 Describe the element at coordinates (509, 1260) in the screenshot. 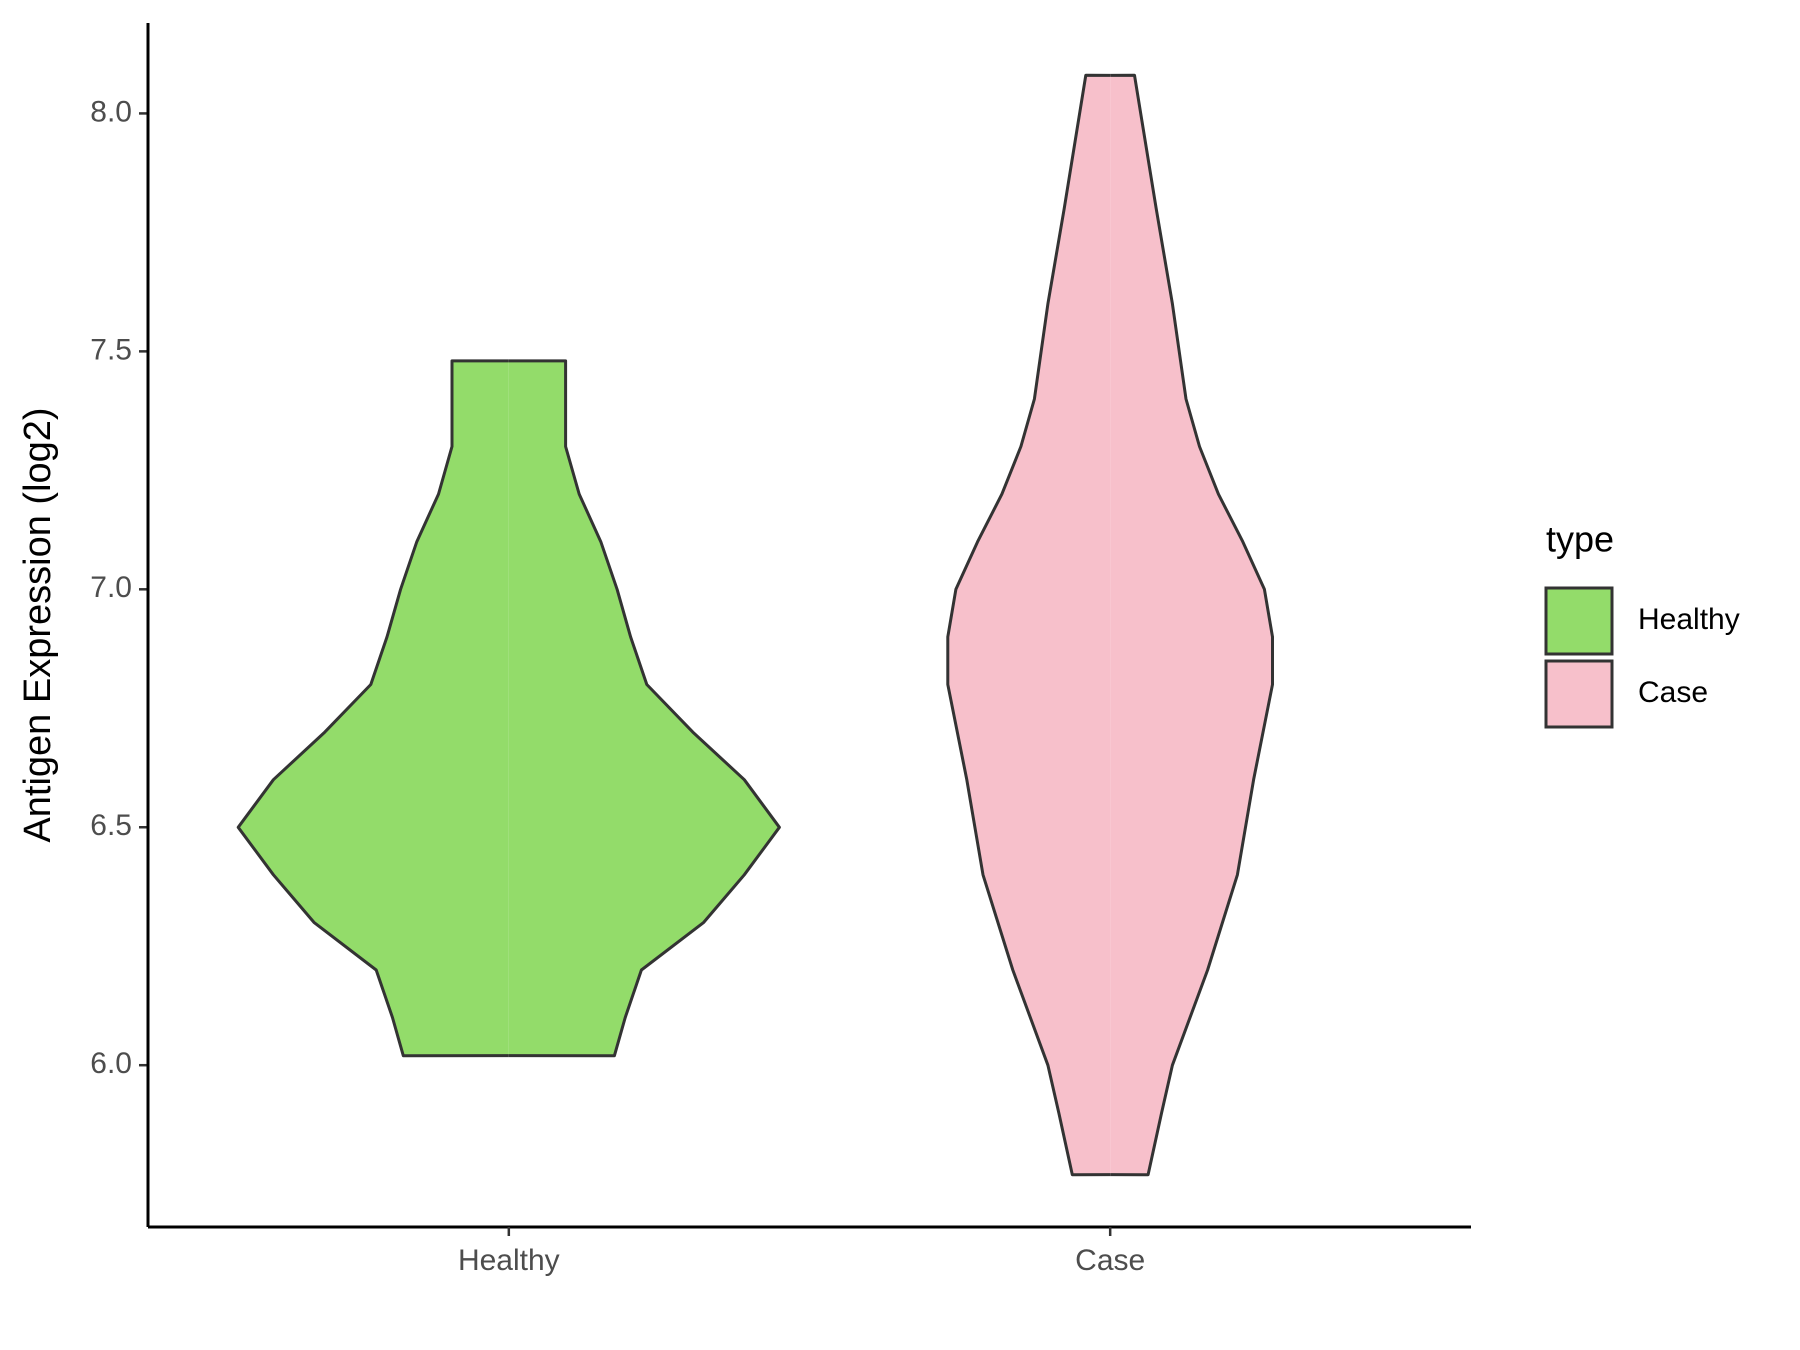

I see `x-tick-label: Healthy` at that location.